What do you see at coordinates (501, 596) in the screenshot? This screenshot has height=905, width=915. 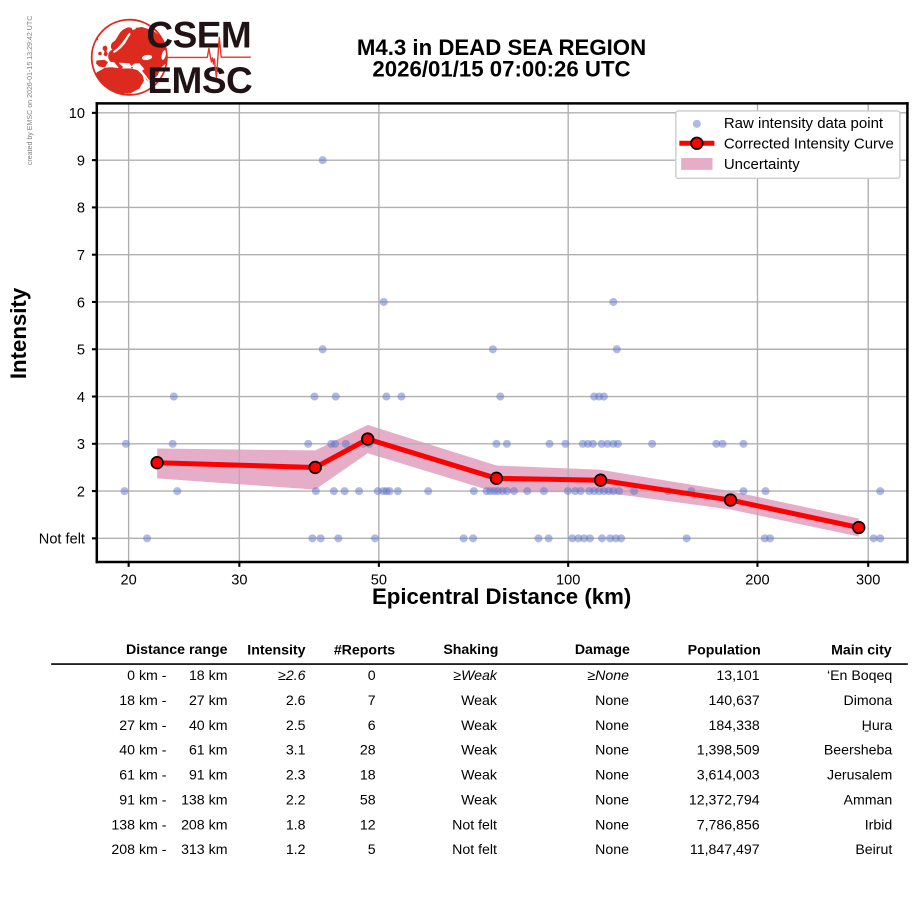 I see `svg-text: Epicentral Distance (km)` at bounding box center [501, 596].